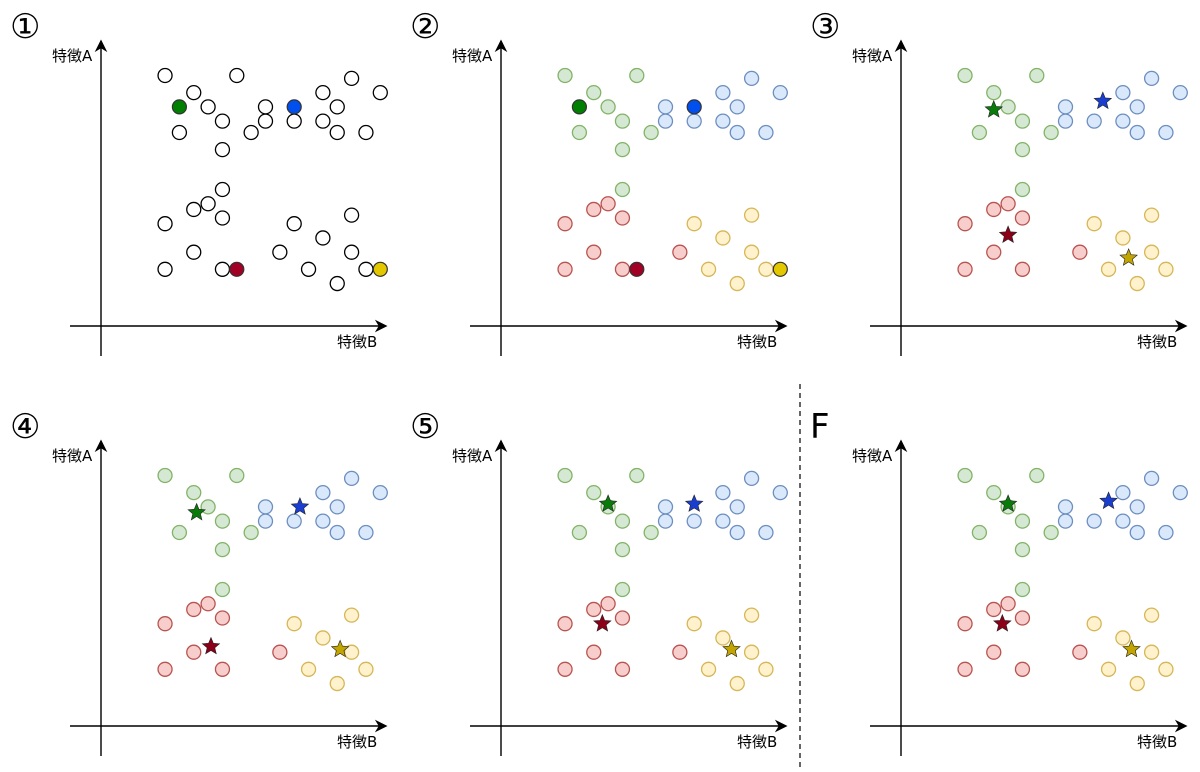  What do you see at coordinates (999, 181) in the screenshot?
I see `panel-3: ③ 特徴A 特徴B` at bounding box center [999, 181].